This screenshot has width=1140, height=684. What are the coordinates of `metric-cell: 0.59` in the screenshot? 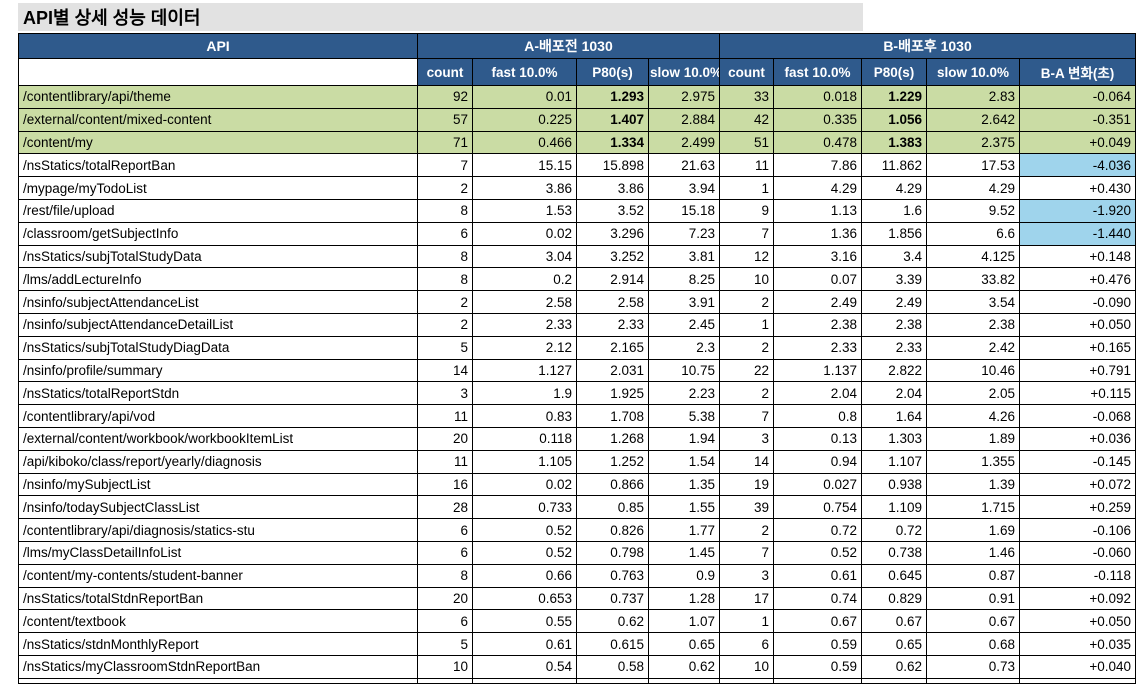 It's located at (818, 666).